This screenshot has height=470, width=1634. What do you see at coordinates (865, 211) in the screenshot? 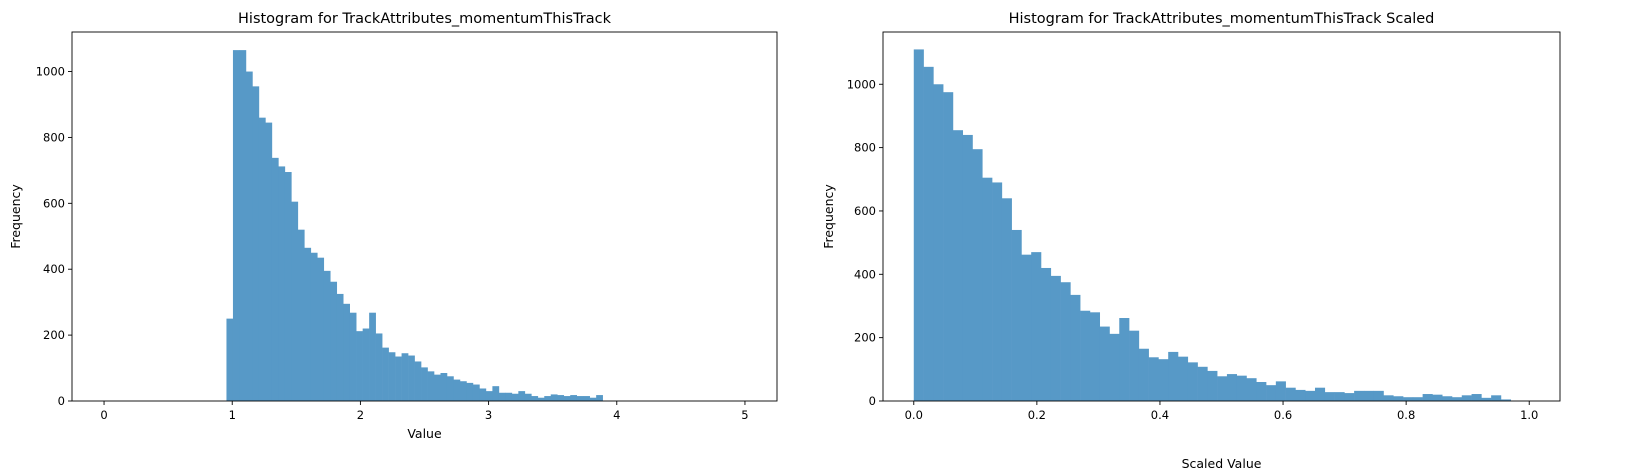
I see `right-y-tick-label: 600` at bounding box center [865, 211].